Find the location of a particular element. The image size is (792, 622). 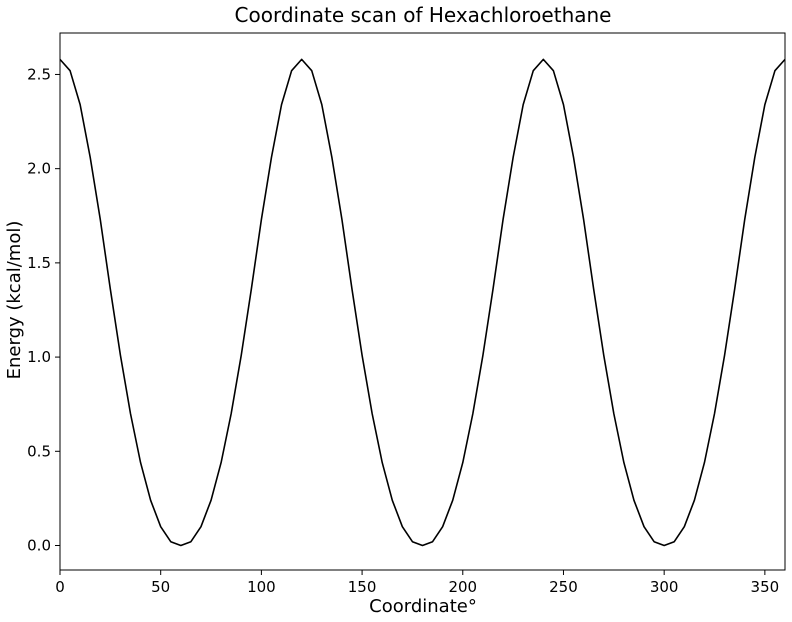

y-tick-label: 1.0 is located at coordinates (39, 357).